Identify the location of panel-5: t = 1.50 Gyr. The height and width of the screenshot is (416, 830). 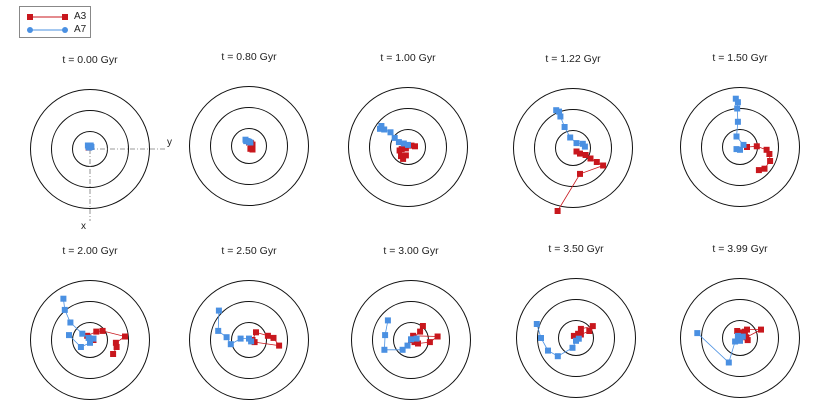
(740, 129).